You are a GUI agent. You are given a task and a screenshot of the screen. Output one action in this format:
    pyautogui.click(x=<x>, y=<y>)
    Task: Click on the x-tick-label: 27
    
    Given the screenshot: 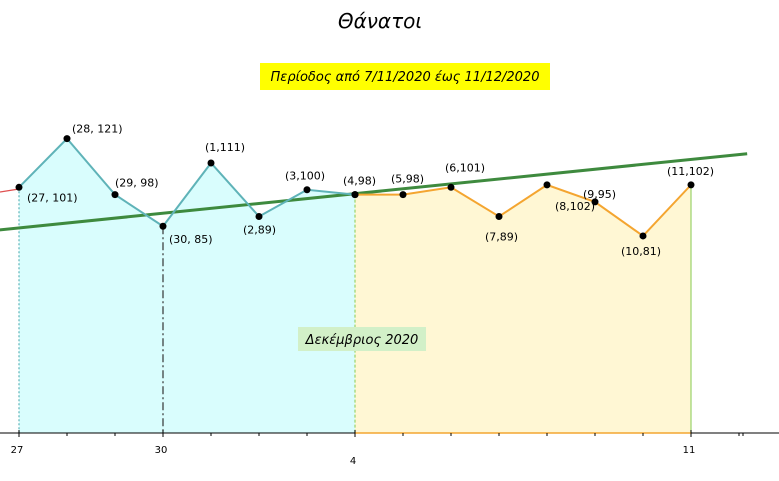 What is the action you would take?
    pyautogui.click(x=17, y=450)
    